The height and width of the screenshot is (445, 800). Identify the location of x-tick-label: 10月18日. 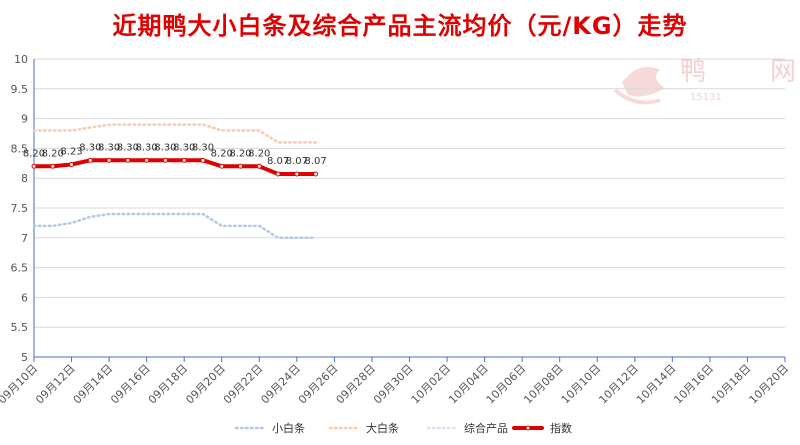
(731, 384).